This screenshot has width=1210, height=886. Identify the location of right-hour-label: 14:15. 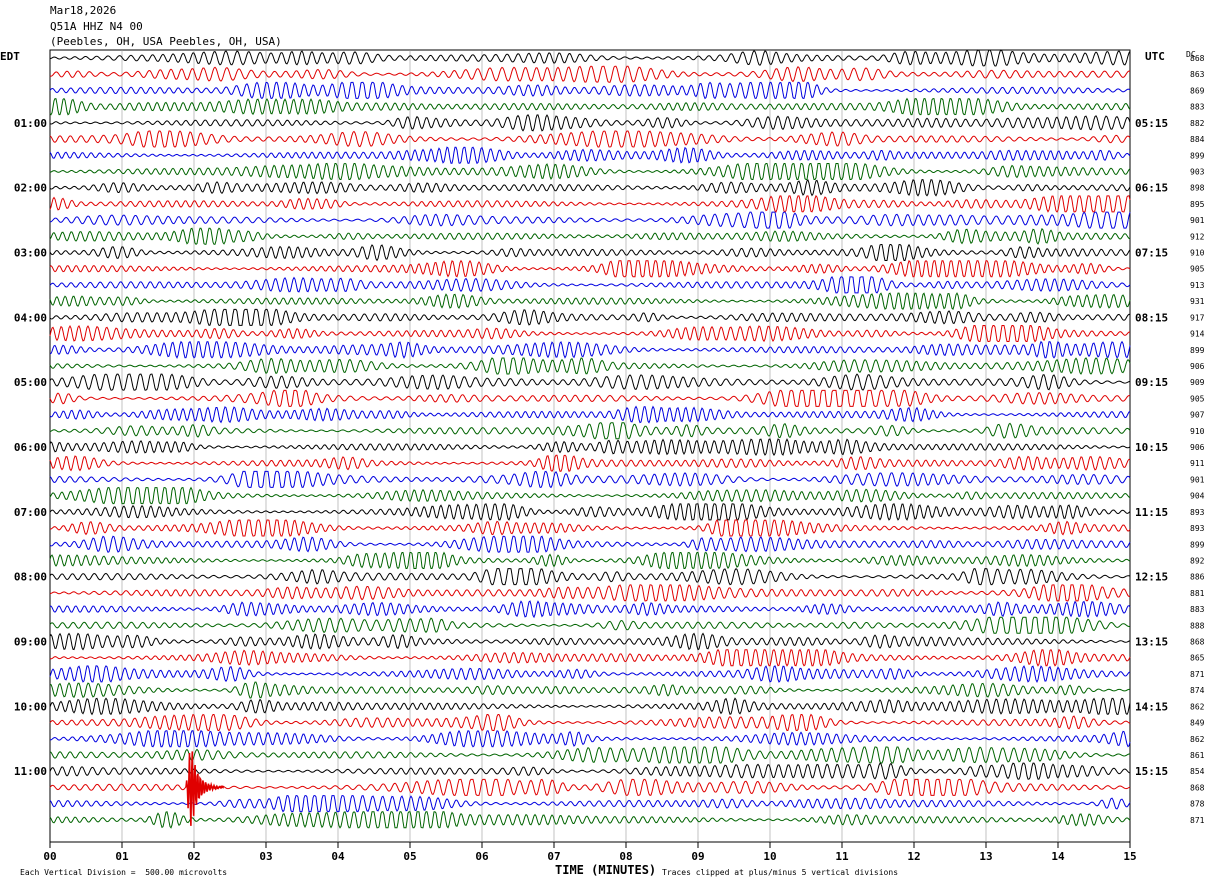
(1151, 706).